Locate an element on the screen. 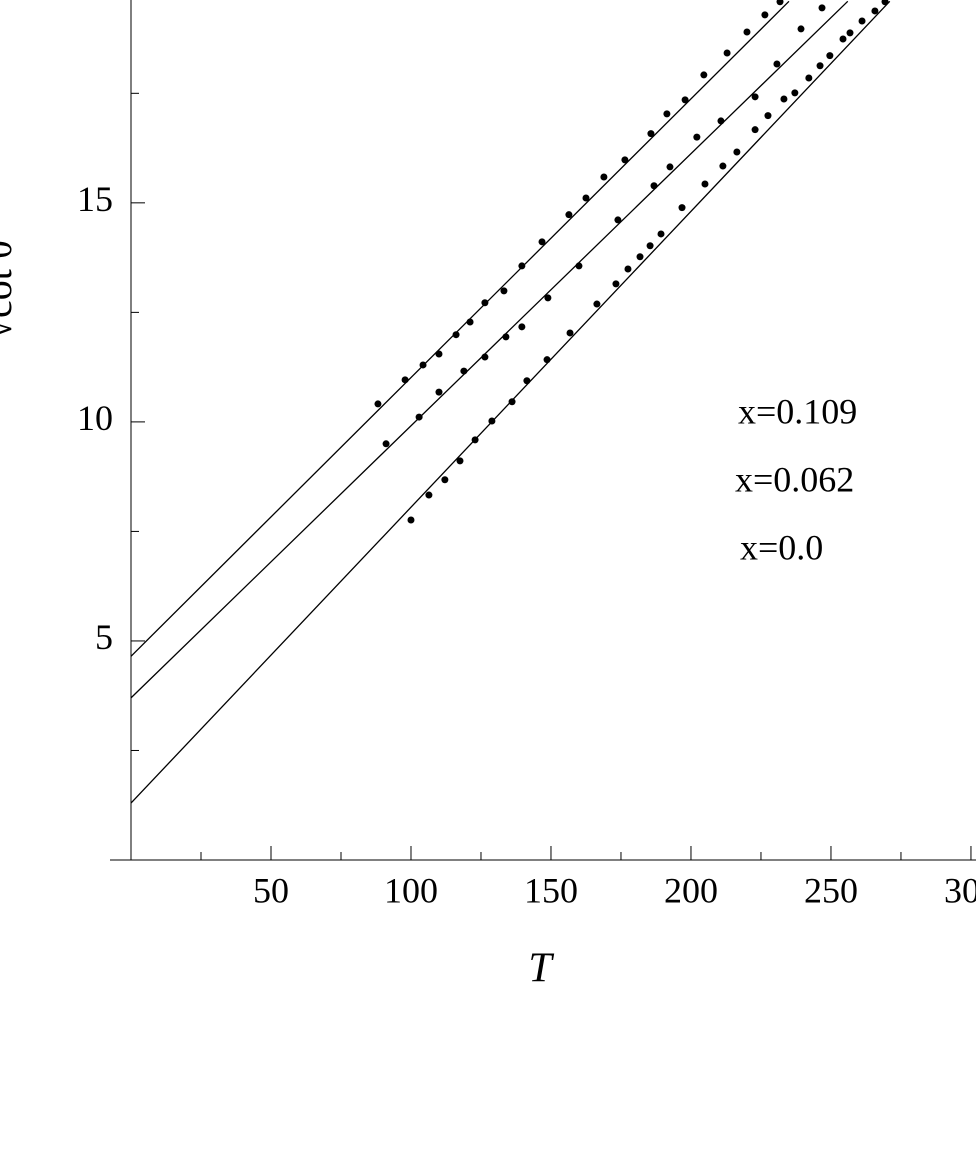 The image size is (976, 1171). x-tick-label: 50 is located at coordinates (271, 890).